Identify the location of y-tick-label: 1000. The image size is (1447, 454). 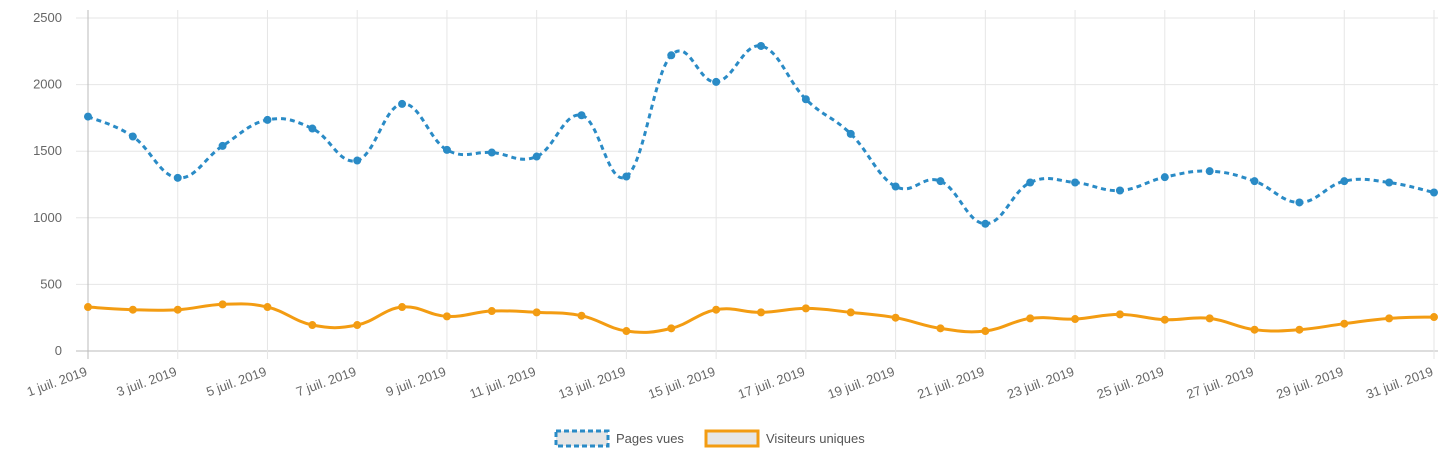
(47, 217).